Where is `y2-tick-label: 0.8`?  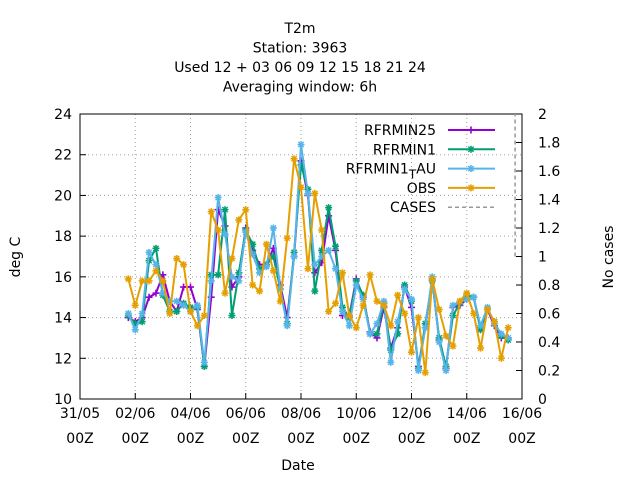 y2-tick-label: 0.8 is located at coordinates (549, 286).